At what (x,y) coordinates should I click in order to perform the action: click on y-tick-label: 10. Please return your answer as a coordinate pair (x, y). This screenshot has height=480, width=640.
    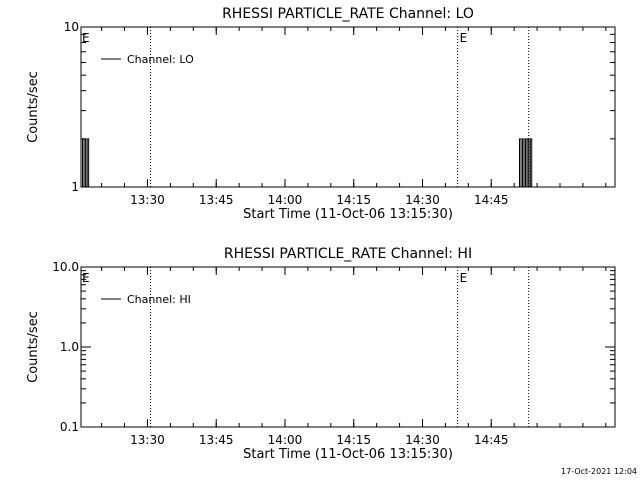
    Looking at the image, I should click on (71, 27).